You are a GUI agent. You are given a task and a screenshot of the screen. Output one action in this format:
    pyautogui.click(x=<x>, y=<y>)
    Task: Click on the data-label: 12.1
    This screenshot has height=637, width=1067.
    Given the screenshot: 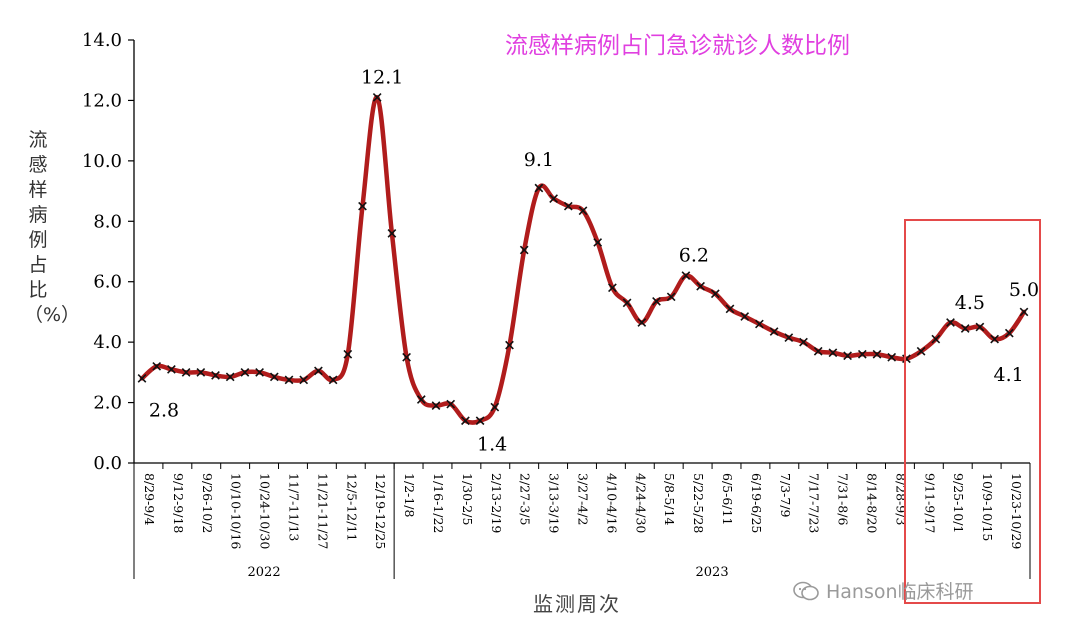 What is the action you would take?
    pyautogui.click(x=382, y=77)
    